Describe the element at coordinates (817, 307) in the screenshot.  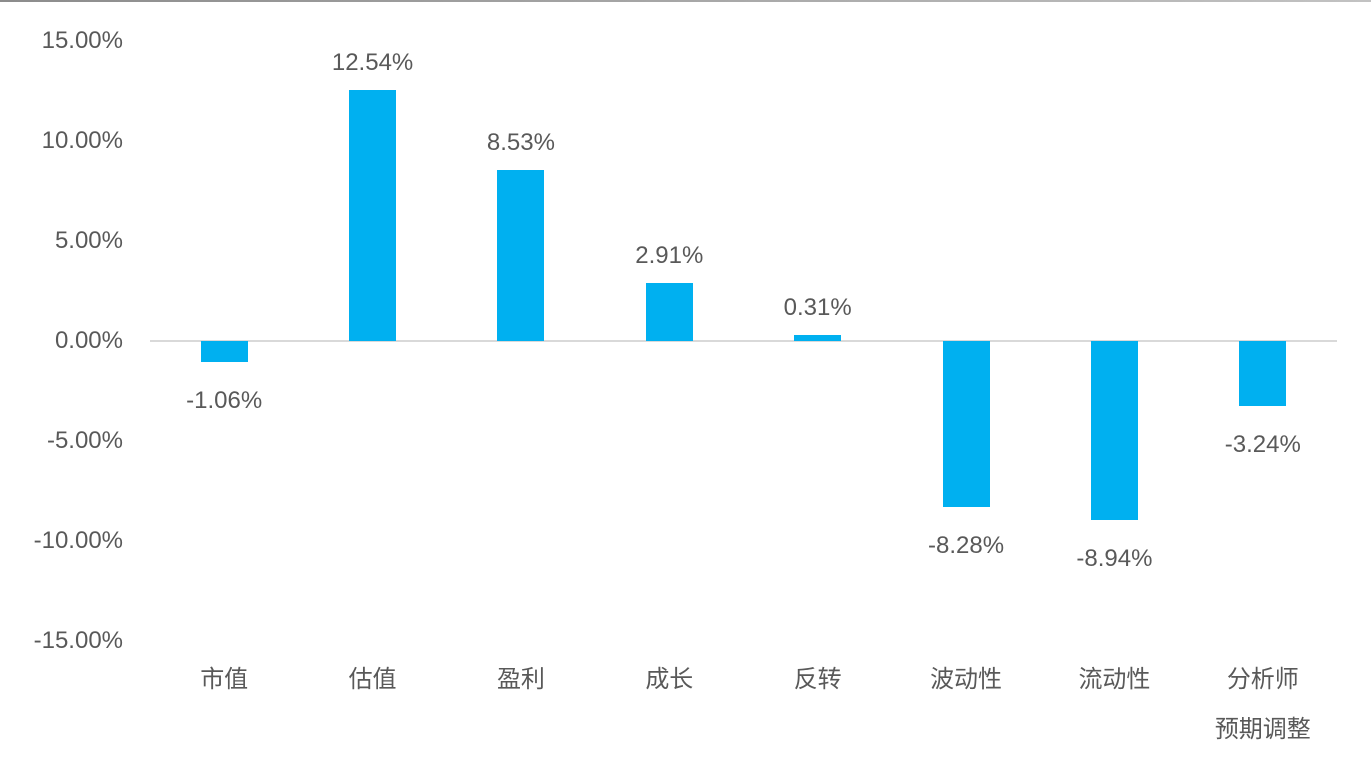
I see `bar-value-label: 0.31%` at that location.